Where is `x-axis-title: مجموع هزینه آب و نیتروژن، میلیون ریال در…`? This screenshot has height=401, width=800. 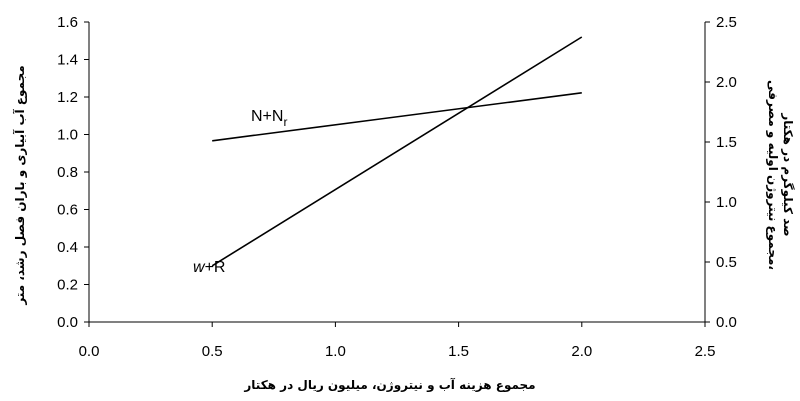 x-axis-title: مجموع هزینه آب و نیتروژن، میلیون ریال در… is located at coordinates (389, 385).